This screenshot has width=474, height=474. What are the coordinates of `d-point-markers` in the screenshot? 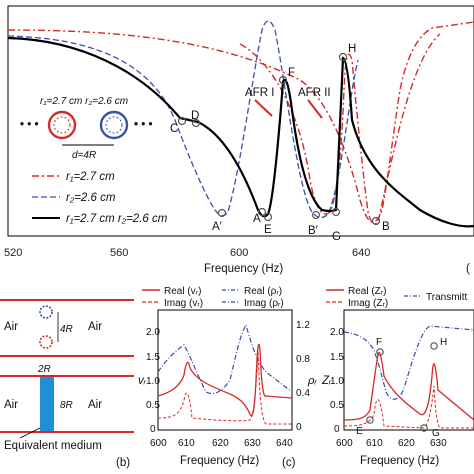 It's located at (402, 387).